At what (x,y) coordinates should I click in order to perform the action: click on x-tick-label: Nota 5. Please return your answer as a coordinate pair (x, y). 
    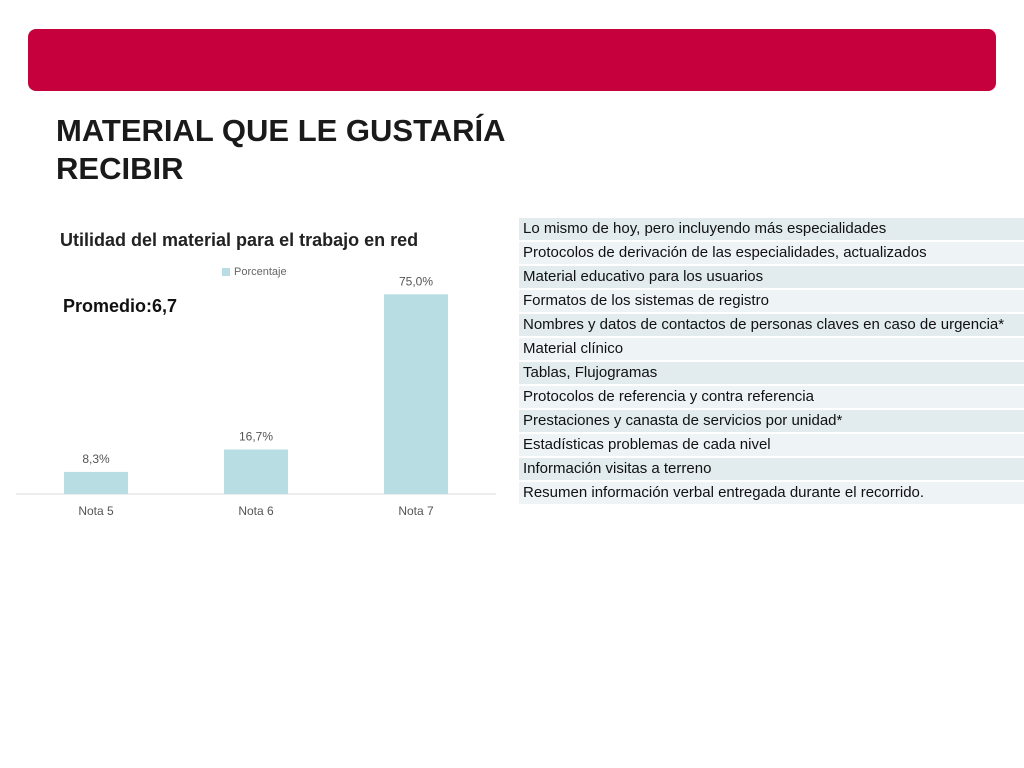
    Looking at the image, I should click on (96, 511).